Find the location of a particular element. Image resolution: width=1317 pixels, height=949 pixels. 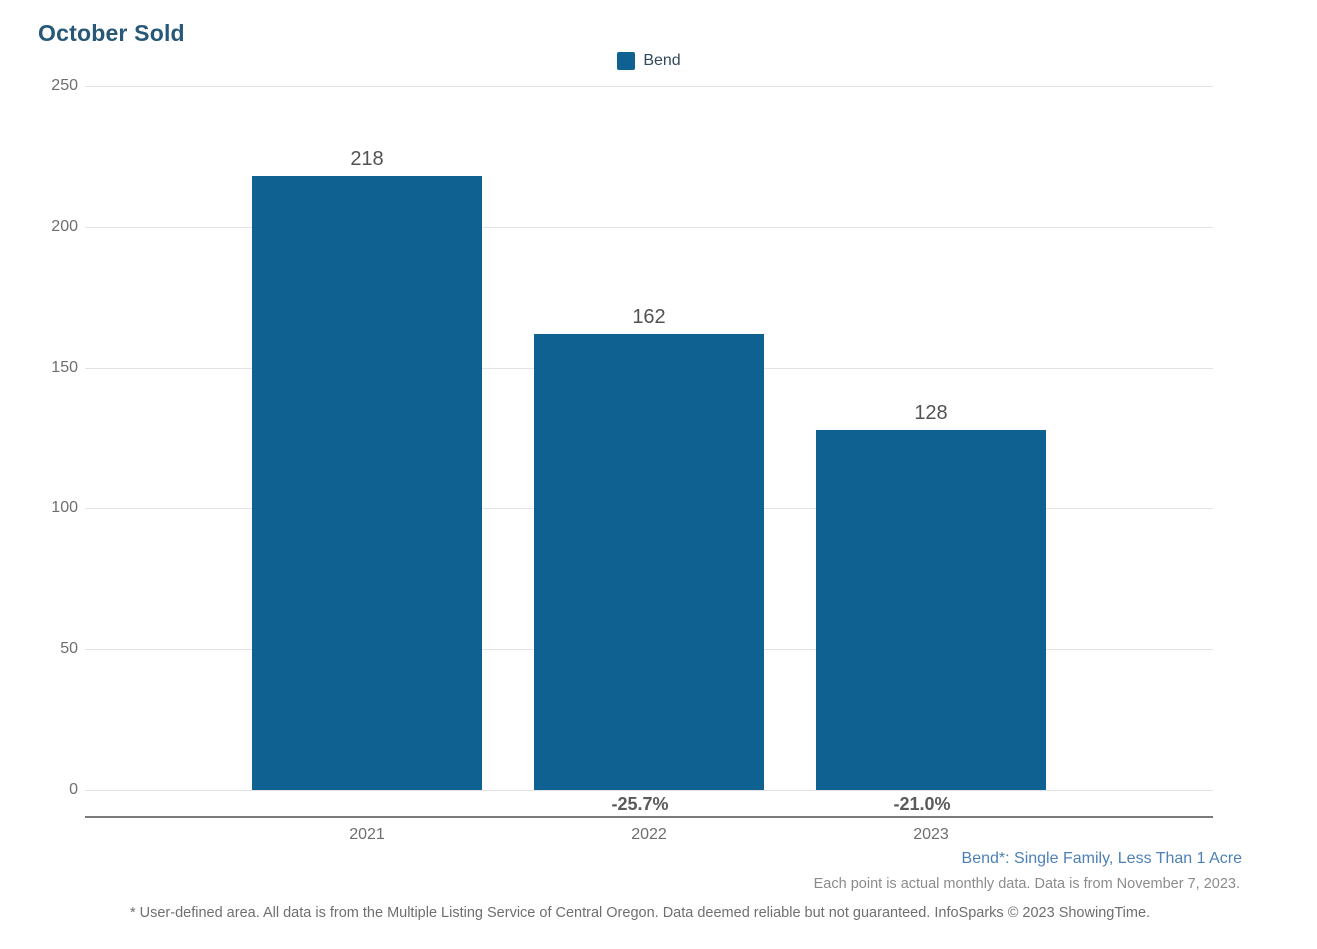

legend-label-bend: Bend is located at coordinates (662, 60).